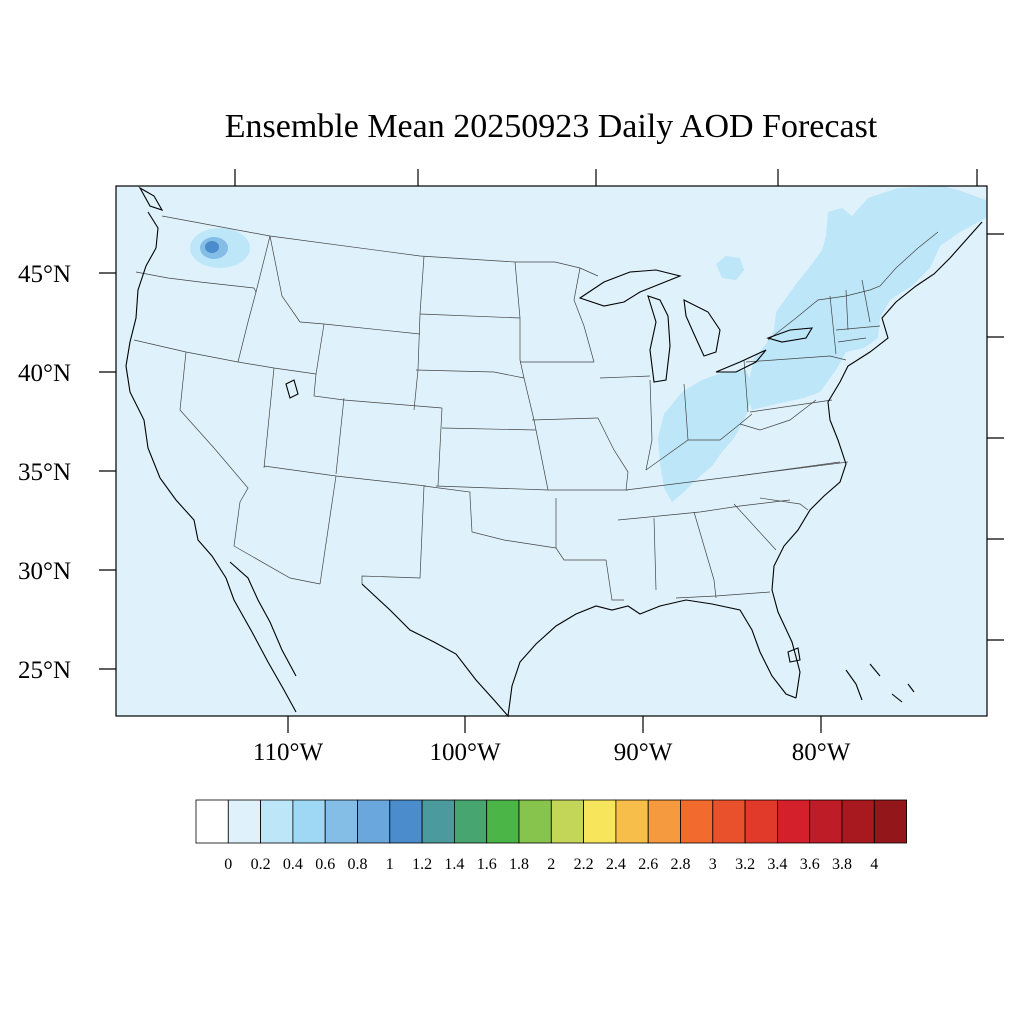  I want to click on mt-nd-border, so click(422, 285).